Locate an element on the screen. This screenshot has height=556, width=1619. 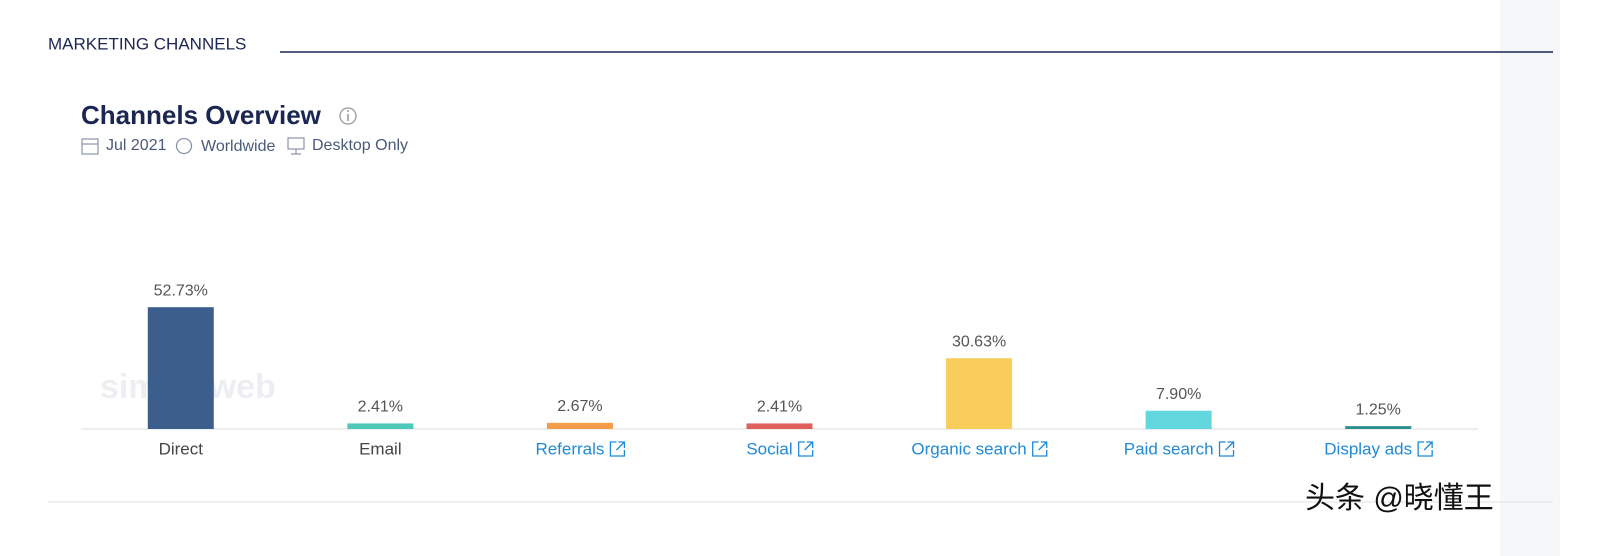
section-title: MARKETING CHANNELS is located at coordinates (147, 43).